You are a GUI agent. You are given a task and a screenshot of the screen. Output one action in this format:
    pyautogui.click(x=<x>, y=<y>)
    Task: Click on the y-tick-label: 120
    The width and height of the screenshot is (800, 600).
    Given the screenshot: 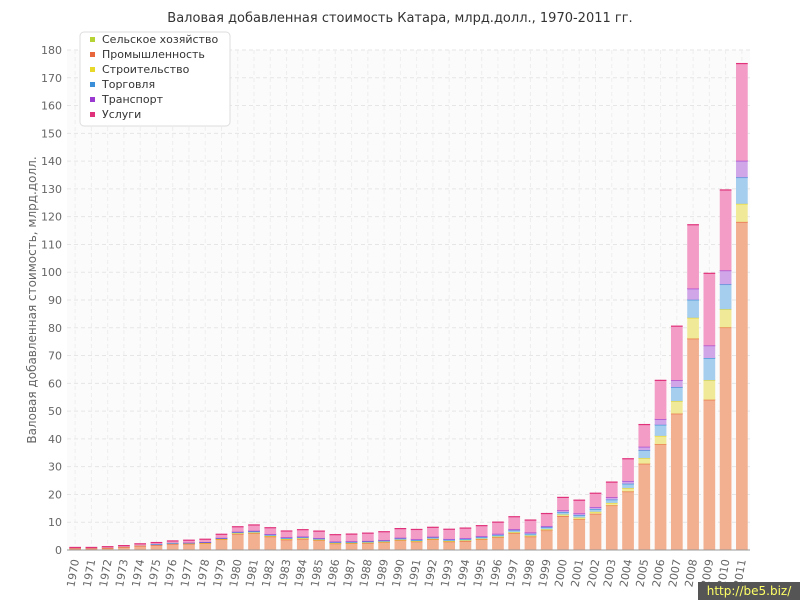 What is the action you would take?
    pyautogui.click(x=51, y=217)
    